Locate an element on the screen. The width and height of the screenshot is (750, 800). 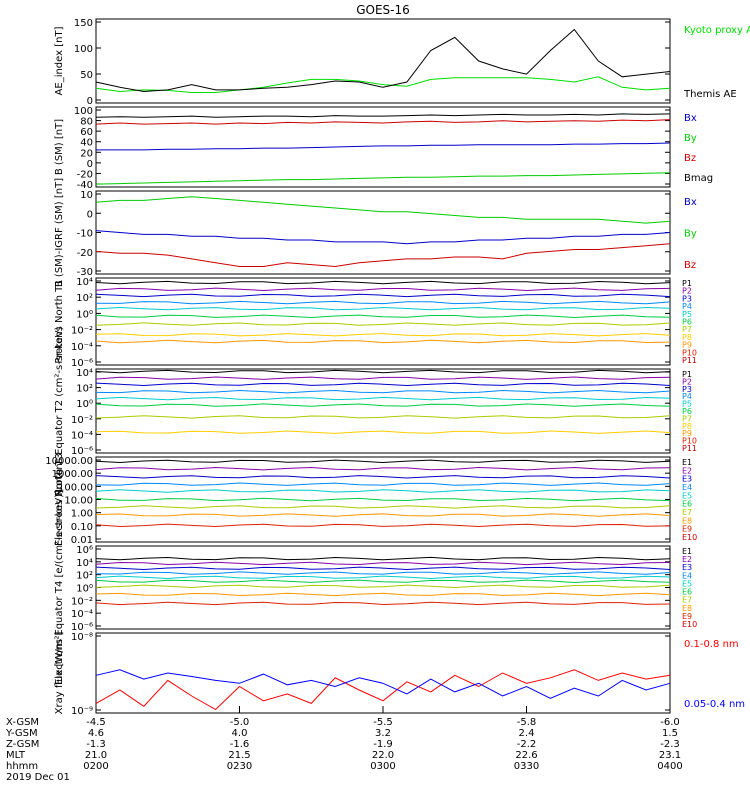
legend-label: E4 is located at coordinates (687, 487).